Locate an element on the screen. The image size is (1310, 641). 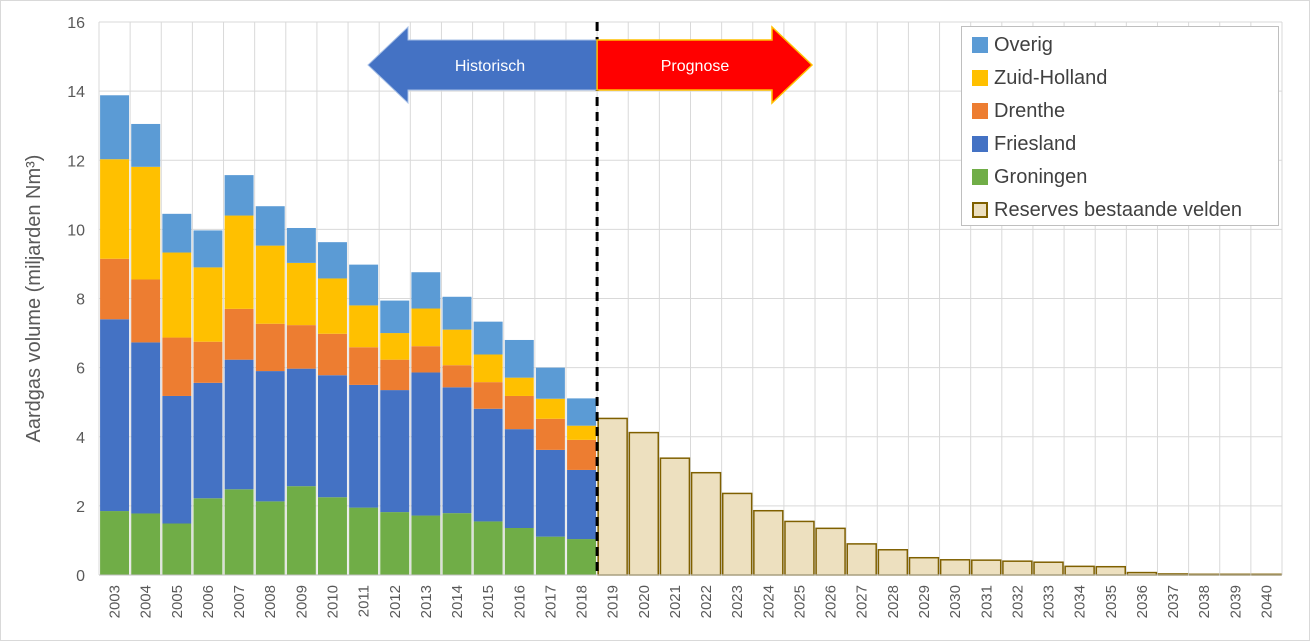
y-tick-label: 12 is located at coordinates (76, 161).